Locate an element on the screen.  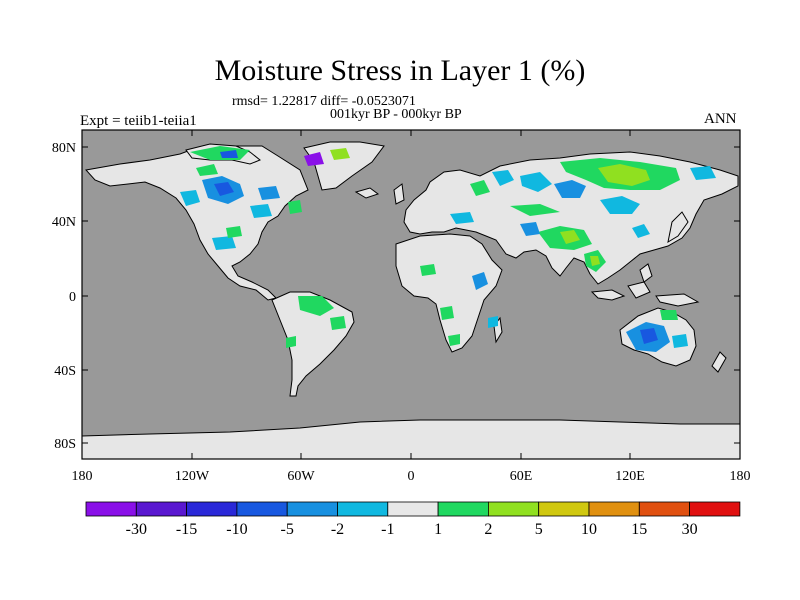
greenland is located at coordinates (344, 166).